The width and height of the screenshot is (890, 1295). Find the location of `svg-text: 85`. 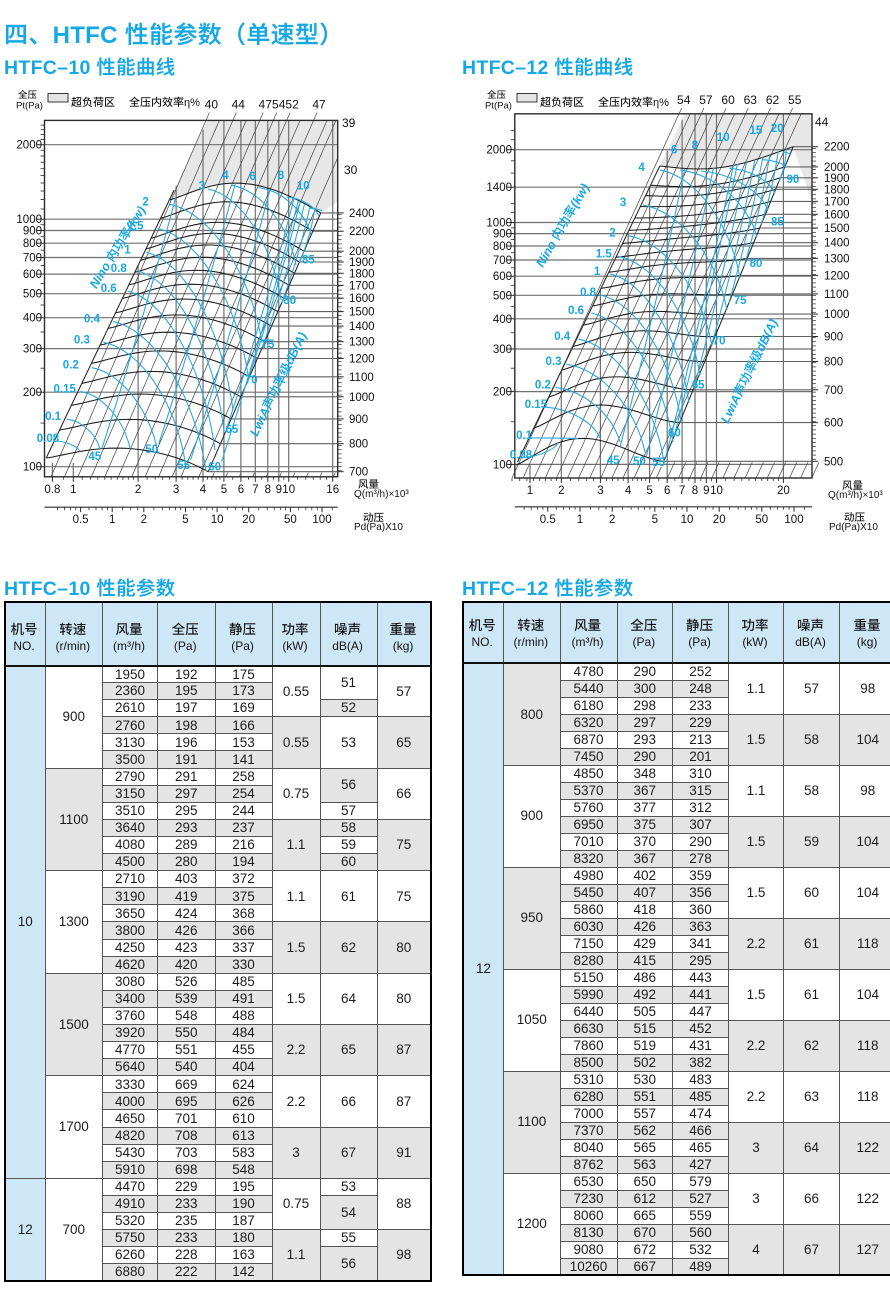

svg-text: 85 is located at coordinates (777, 223).